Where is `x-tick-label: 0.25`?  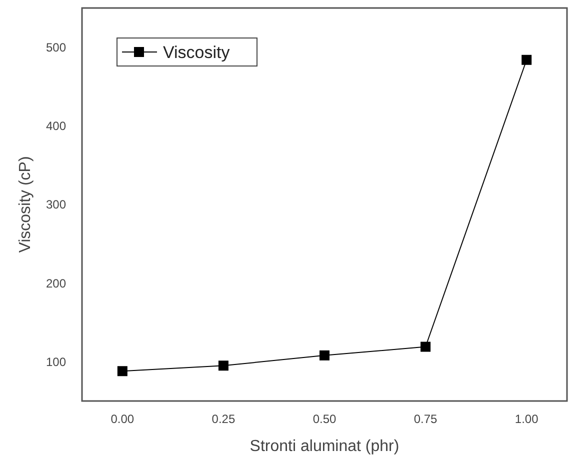
x-tick-label: 0.25 is located at coordinates (224, 419).